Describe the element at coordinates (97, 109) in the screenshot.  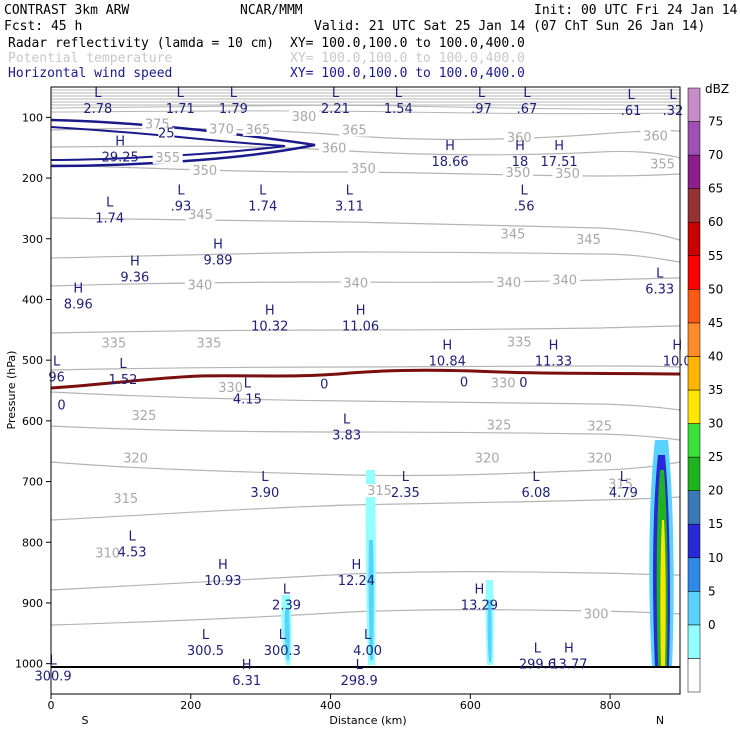
I see `extremum-value: 2.78` at that location.